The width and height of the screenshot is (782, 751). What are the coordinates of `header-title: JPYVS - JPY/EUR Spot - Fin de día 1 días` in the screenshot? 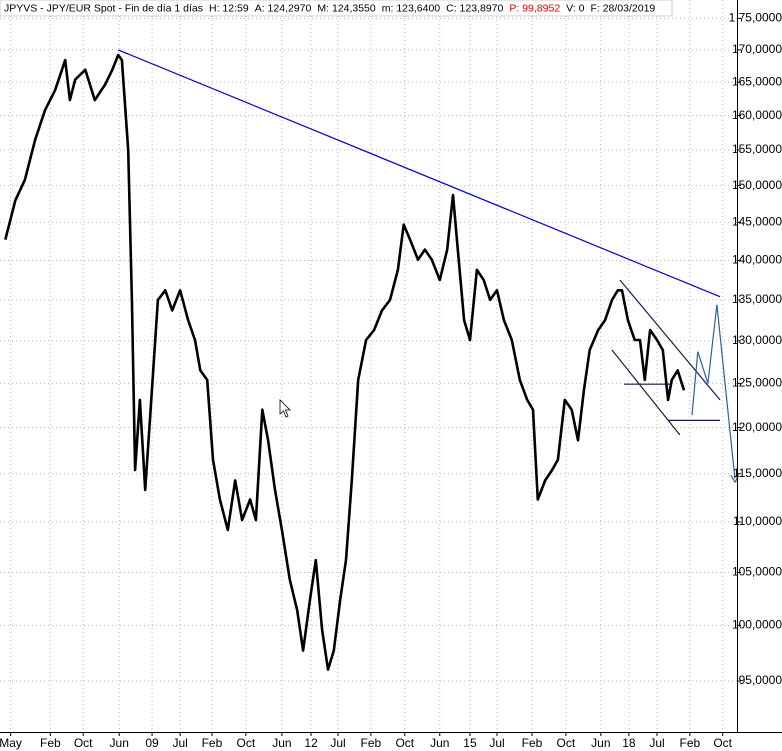 It's located at (103, 8).